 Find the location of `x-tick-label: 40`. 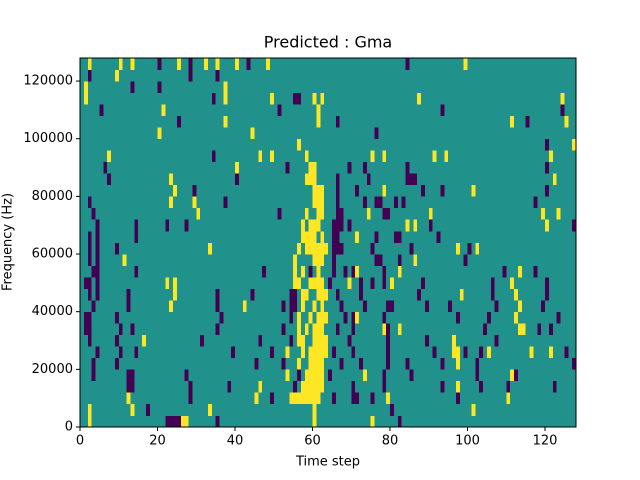

x-tick-label: 40 is located at coordinates (235, 441).